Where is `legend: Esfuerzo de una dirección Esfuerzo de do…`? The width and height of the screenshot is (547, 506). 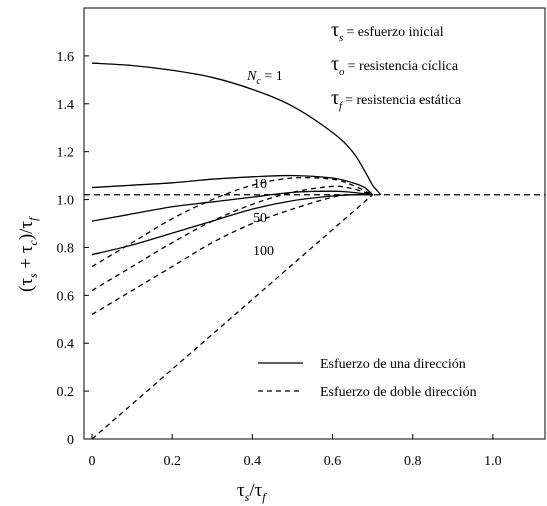
legend: Esfuerzo de una dirección Esfuerzo de do… is located at coordinates (367, 378).